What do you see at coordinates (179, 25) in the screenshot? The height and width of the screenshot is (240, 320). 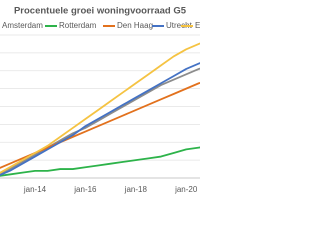 I see `legend-label: Utrecht` at bounding box center [179, 25].